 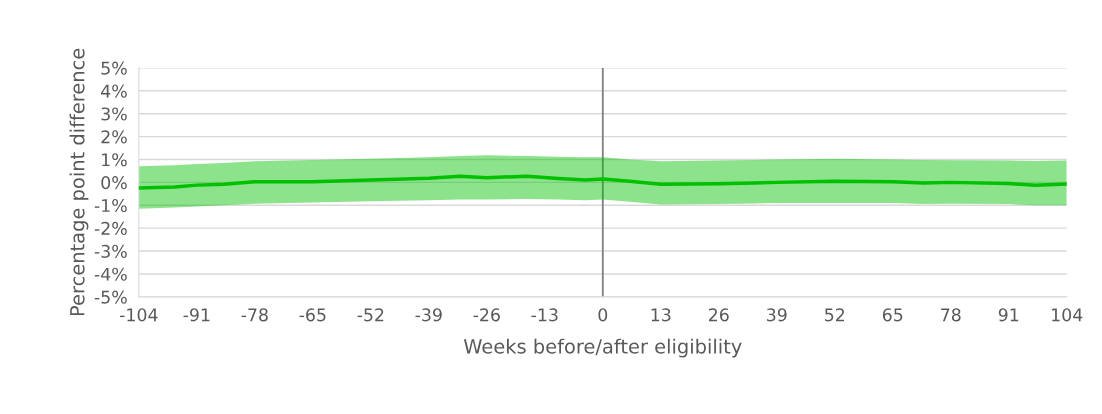 What do you see at coordinates (544, 315) in the screenshot?
I see `x-tick-label: -13` at bounding box center [544, 315].